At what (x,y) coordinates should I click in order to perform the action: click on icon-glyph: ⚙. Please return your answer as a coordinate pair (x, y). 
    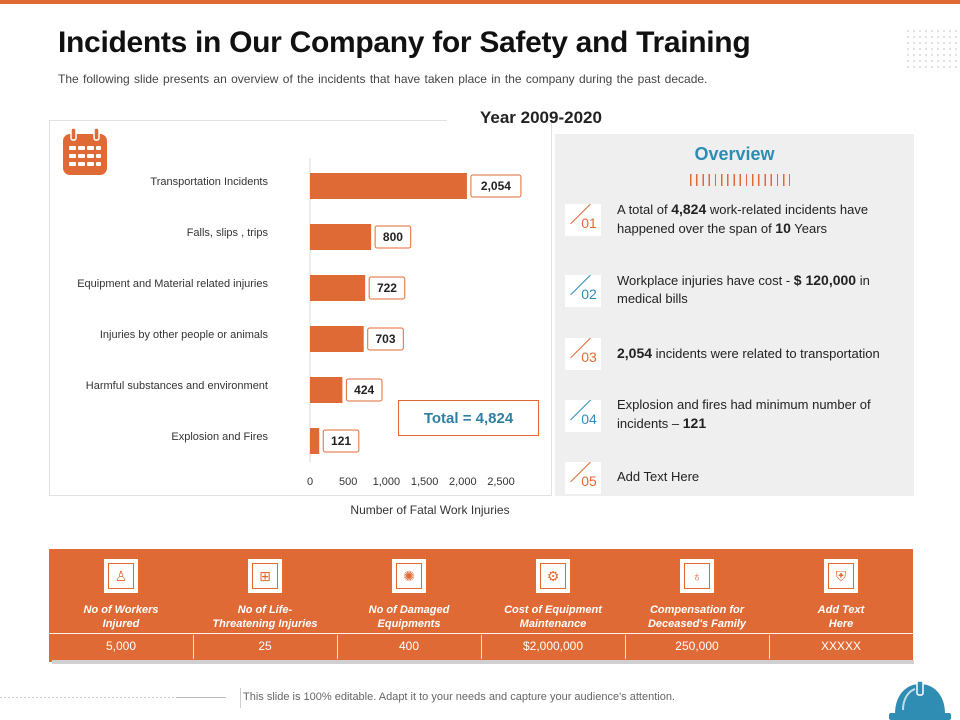
    Looking at the image, I should click on (553, 576).